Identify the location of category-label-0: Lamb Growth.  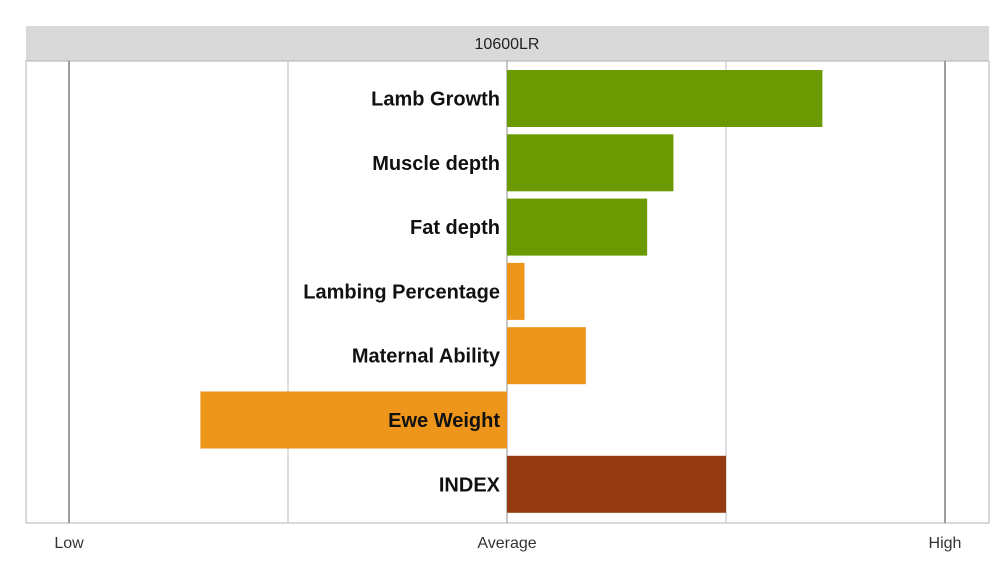
(435, 100).